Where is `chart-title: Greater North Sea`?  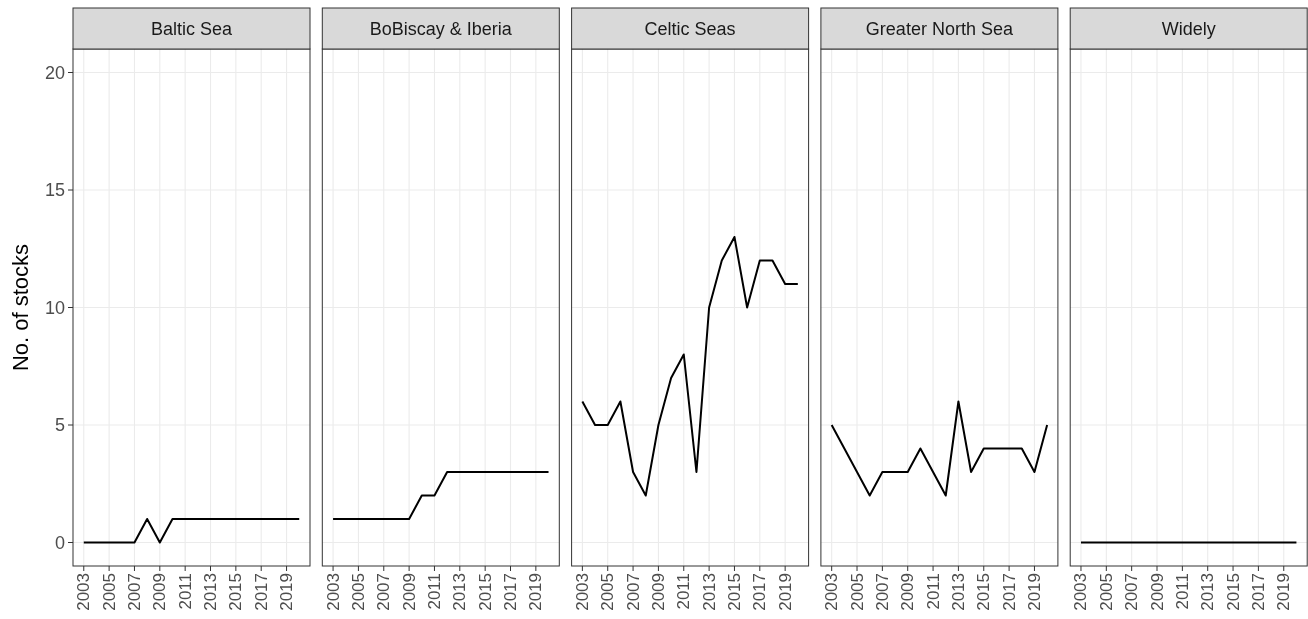 chart-title: Greater North Sea is located at coordinates (939, 28).